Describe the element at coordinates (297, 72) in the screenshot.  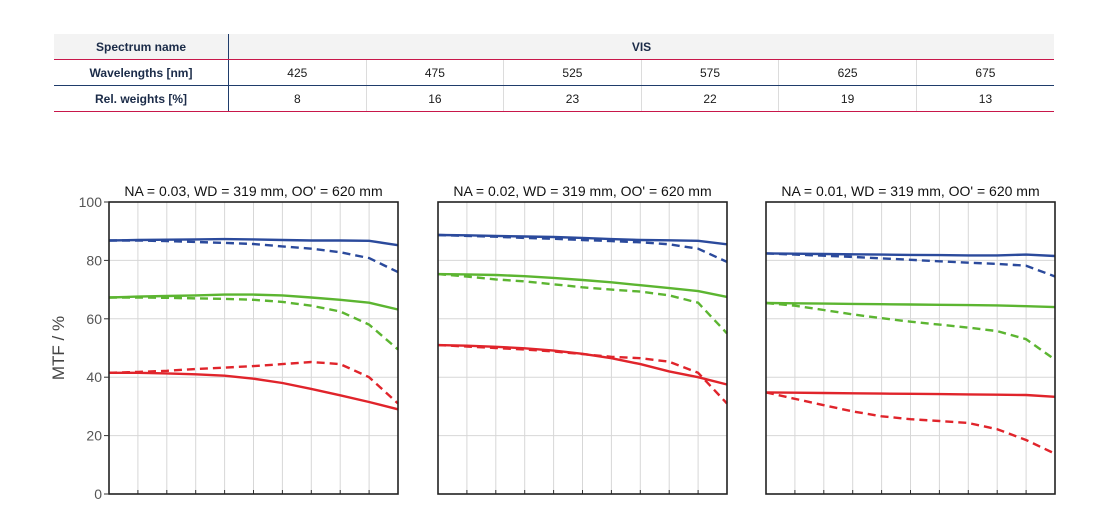
I see `wavelength-cell: 425` at that location.